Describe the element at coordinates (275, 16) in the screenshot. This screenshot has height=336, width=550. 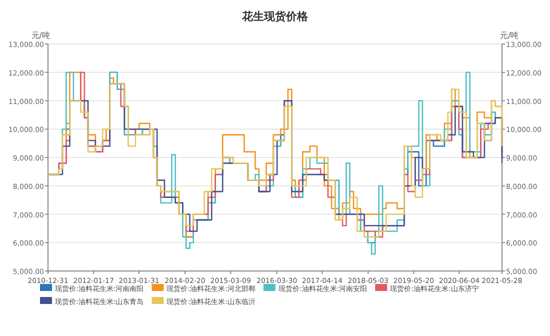
I see `chart-title: 花生现货价格` at that location.